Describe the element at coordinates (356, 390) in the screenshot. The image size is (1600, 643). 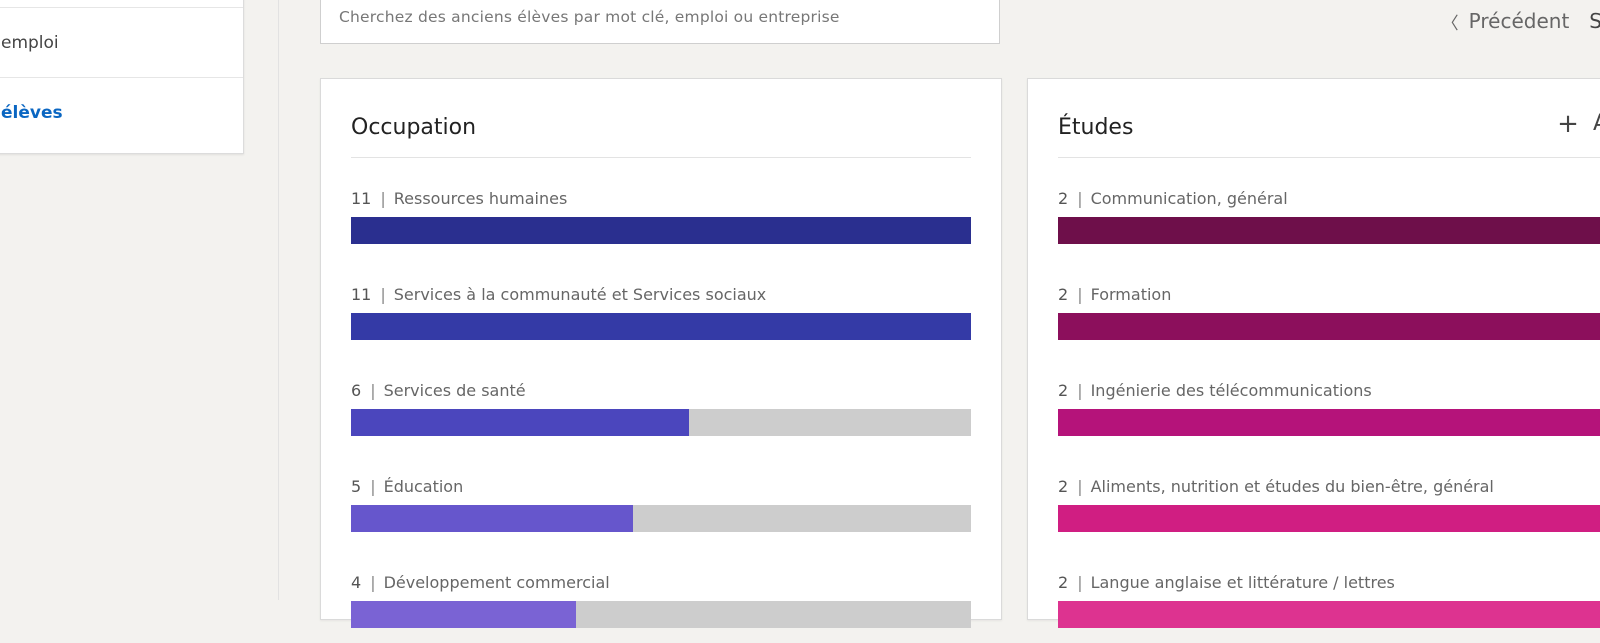
I see `row-count: 6` at that location.